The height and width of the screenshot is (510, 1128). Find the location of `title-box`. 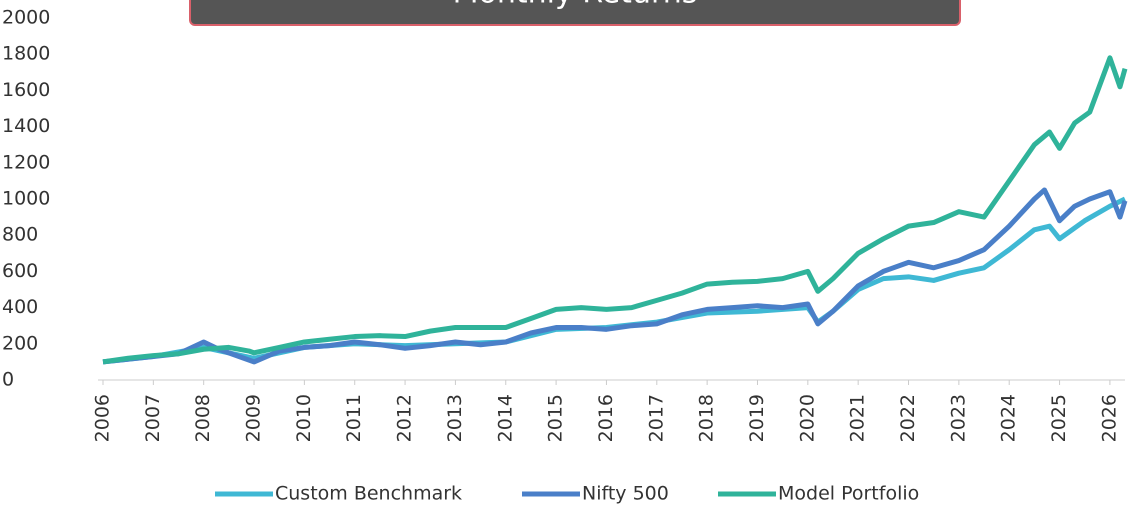

title-box is located at coordinates (575, 13).